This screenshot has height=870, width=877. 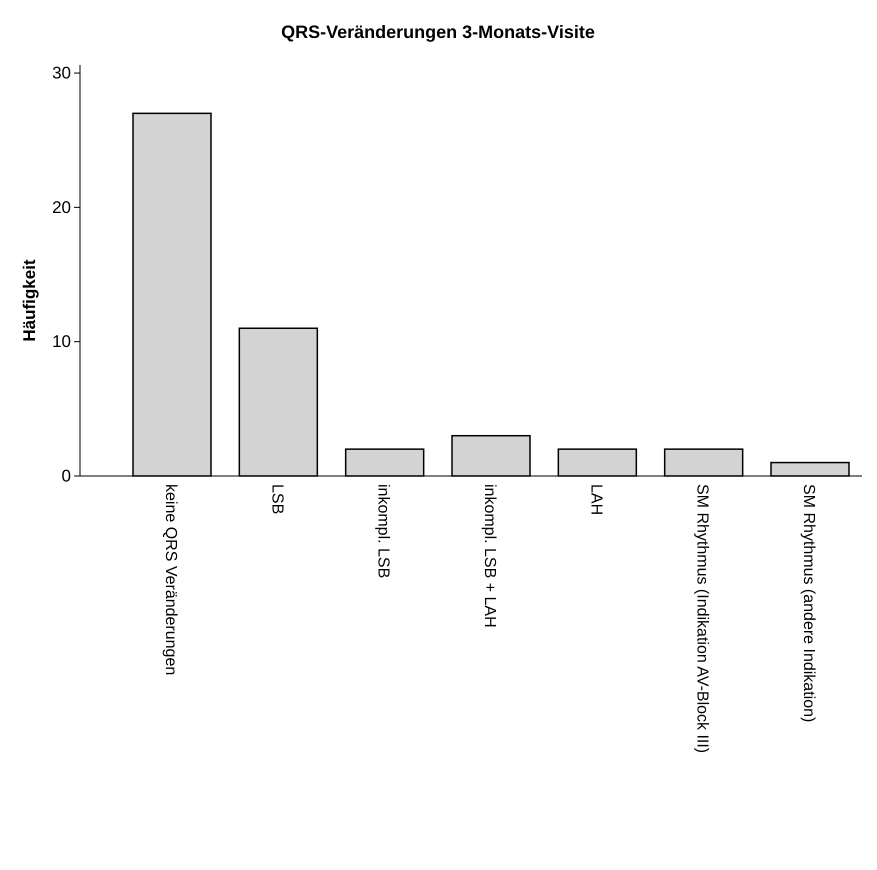 What do you see at coordinates (61, 342) in the screenshot?
I see `y-tick-label: 10` at bounding box center [61, 342].